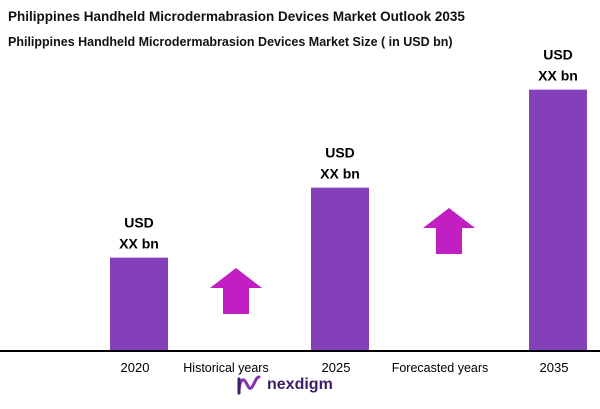 The height and width of the screenshot is (409, 600). Describe the element at coordinates (139, 223) in the screenshot. I see `bar-value-label-2020-line1: USD` at that location.